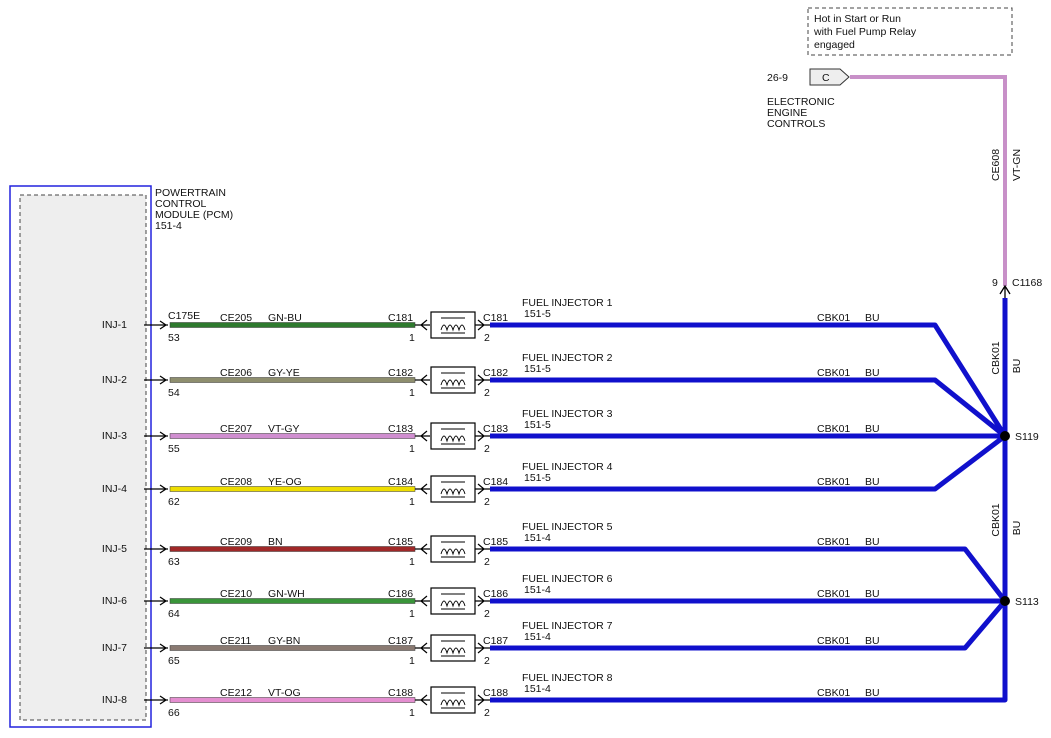 The image size is (1051, 738). Describe the element at coordinates (857, 19) in the screenshot. I see `note-line: Hot in Start or Run` at that location.